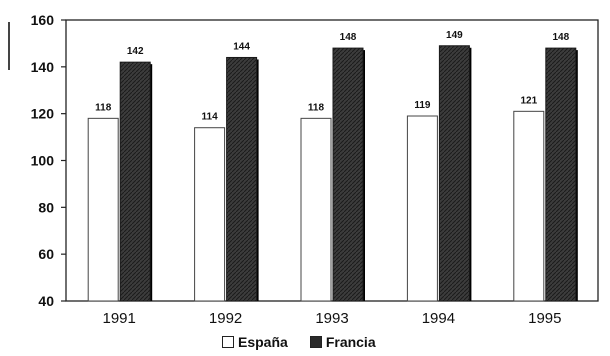 The width and height of the screenshot is (610, 356). Describe the element at coordinates (348, 37) in the screenshot. I see `data-label-francia-1993: 148` at that location.